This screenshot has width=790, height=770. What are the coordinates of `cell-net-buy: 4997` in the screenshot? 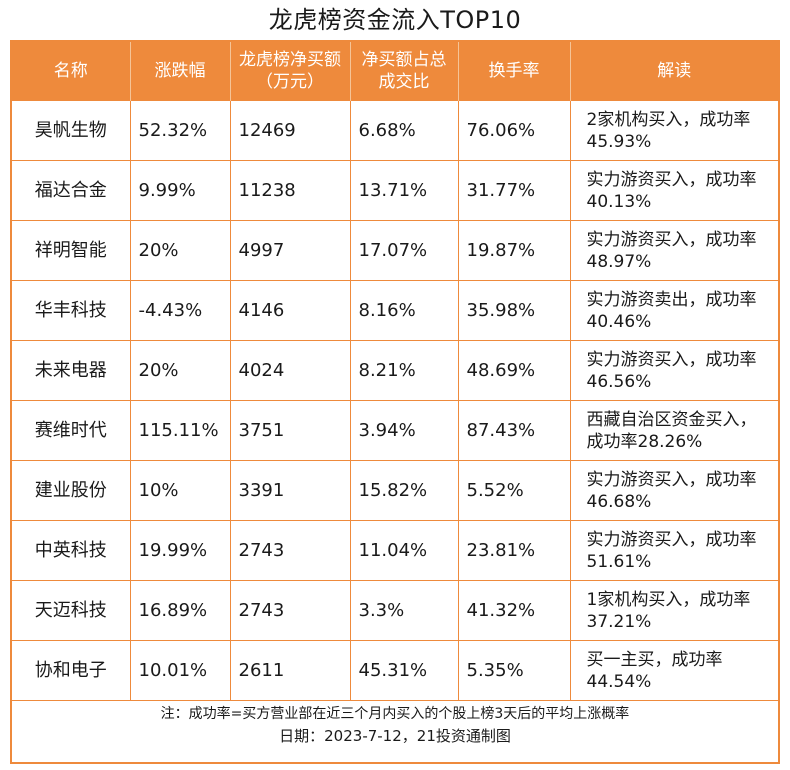 It's located at (290, 250).